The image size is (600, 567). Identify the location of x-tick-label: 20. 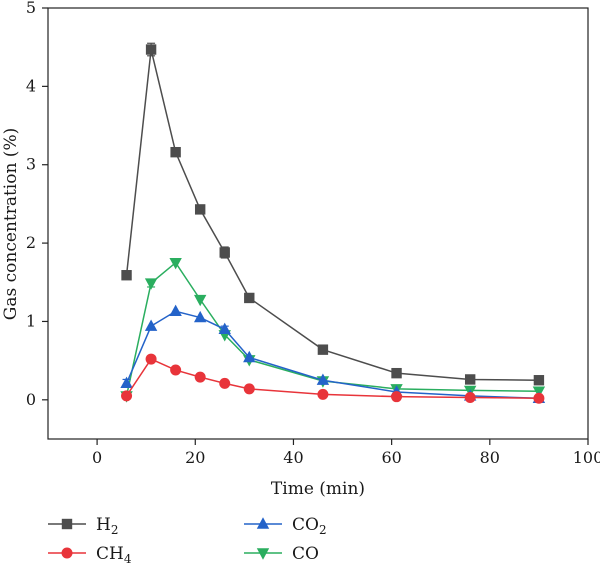
(195, 457).